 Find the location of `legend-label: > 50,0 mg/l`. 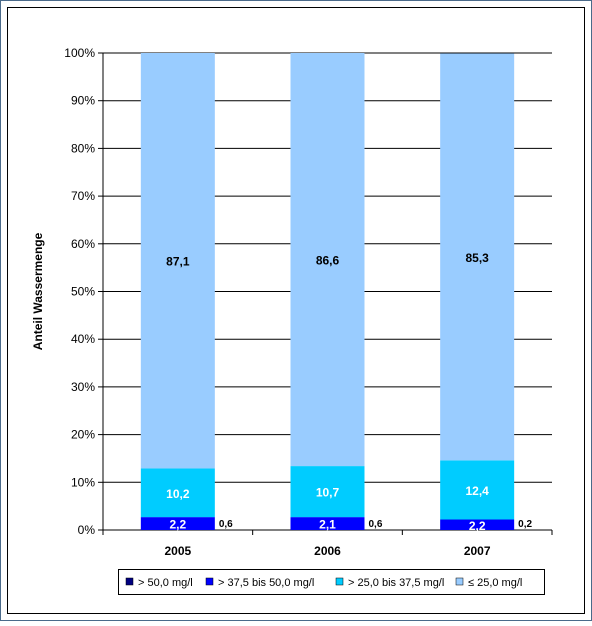

legend-label: > 50,0 mg/l is located at coordinates (165, 583).